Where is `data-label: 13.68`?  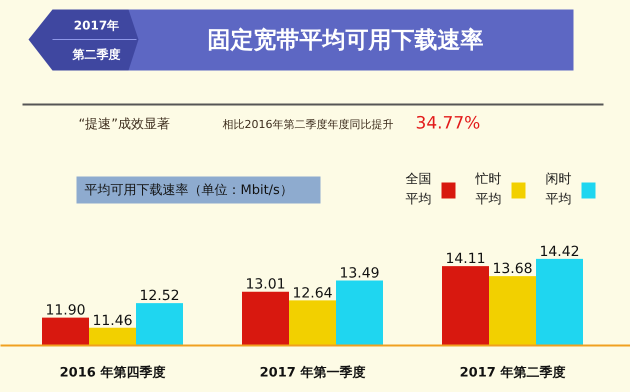 data-label: 13.68 is located at coordinates (512, 269).